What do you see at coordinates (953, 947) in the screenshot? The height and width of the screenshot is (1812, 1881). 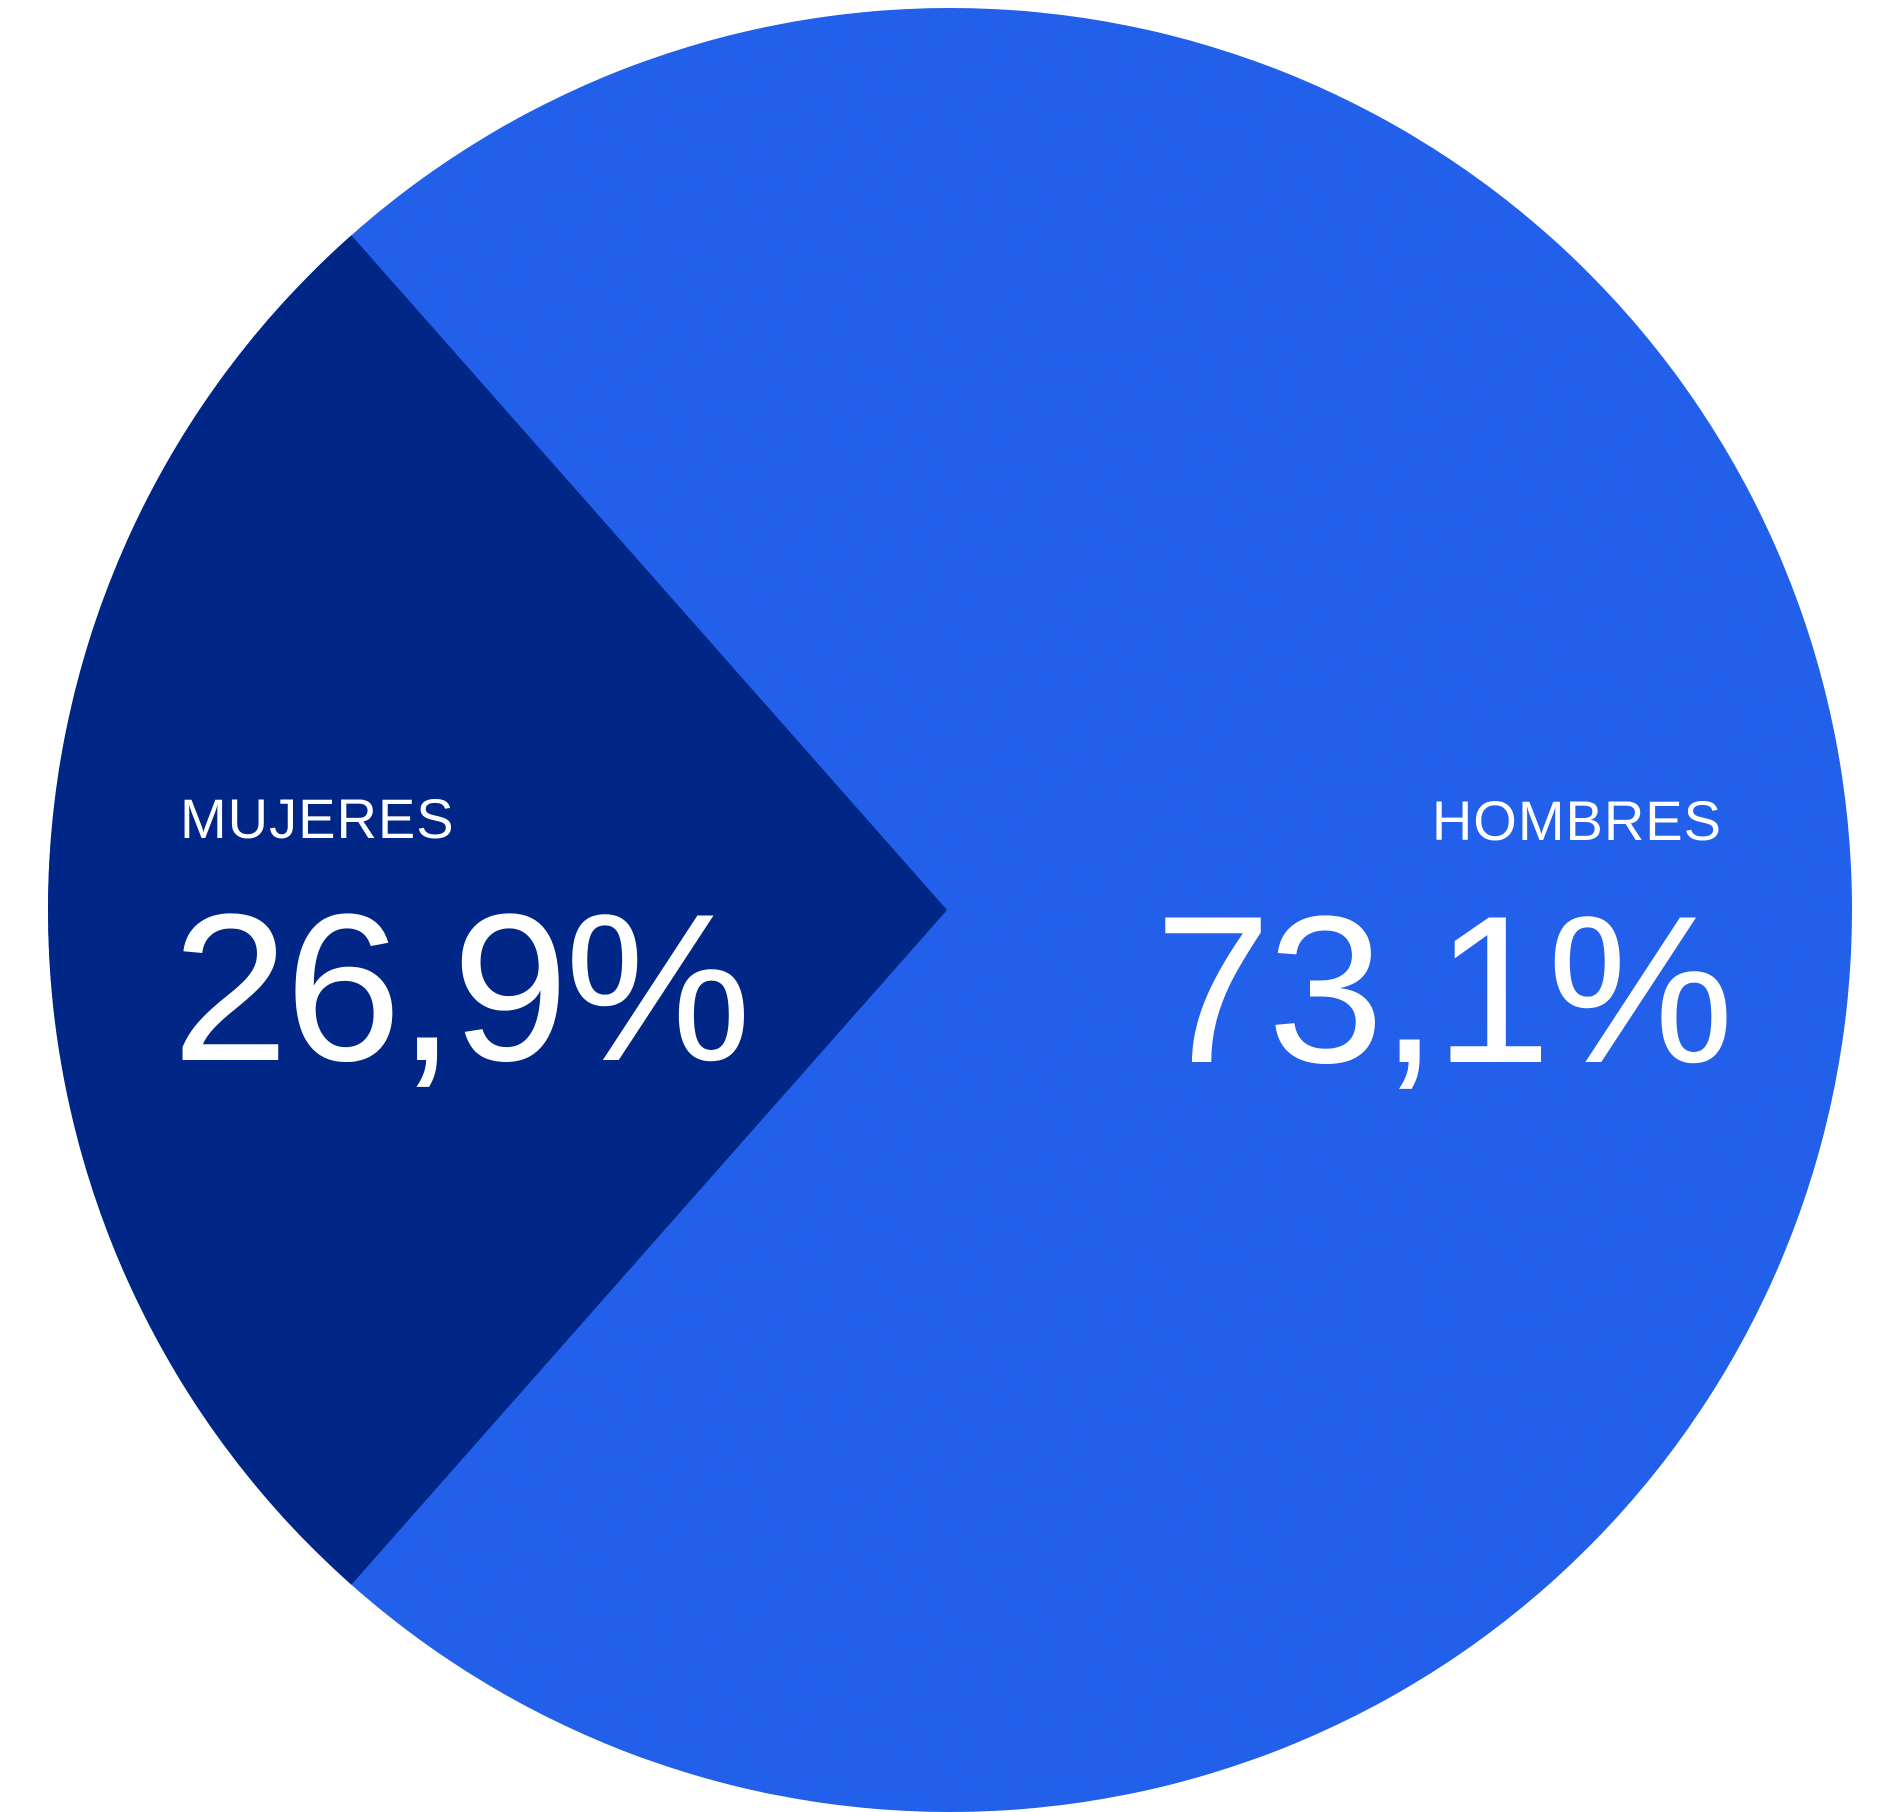 I see `pie-labels: MUJERES 26,9% HOMBRES 73,1%` at bounding box center [953, 947].